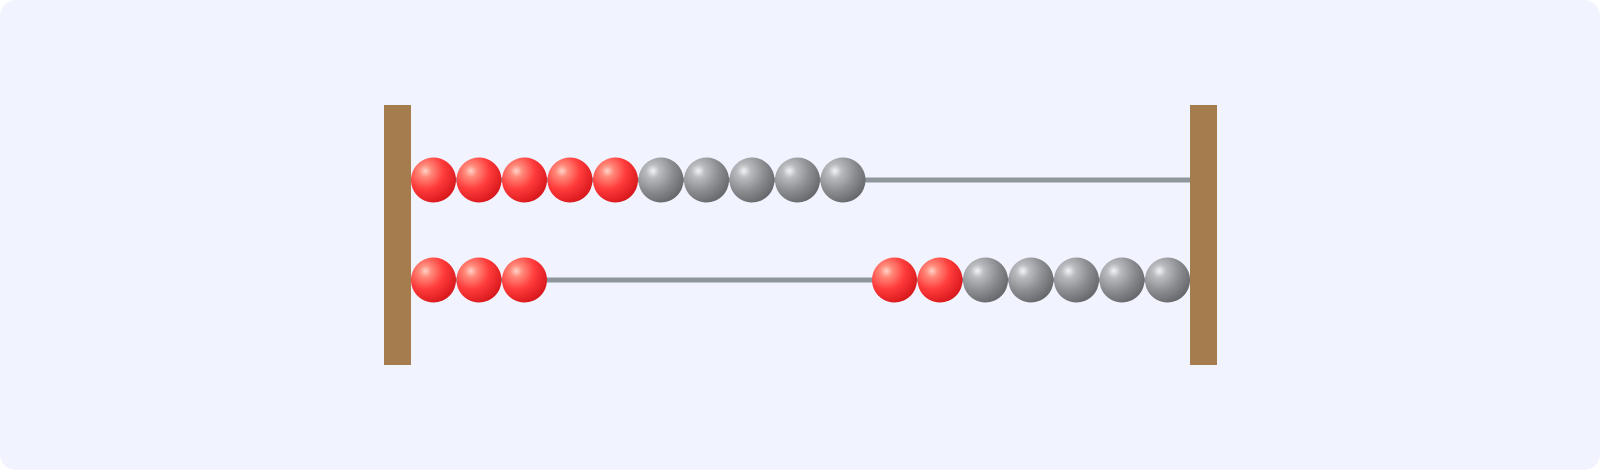 The height and width of the screenshot is (470, 1600). What do you see at coordinates (800, 280) in the screenshot?
I see `bottom-rod` at bounding box center [800, 280].